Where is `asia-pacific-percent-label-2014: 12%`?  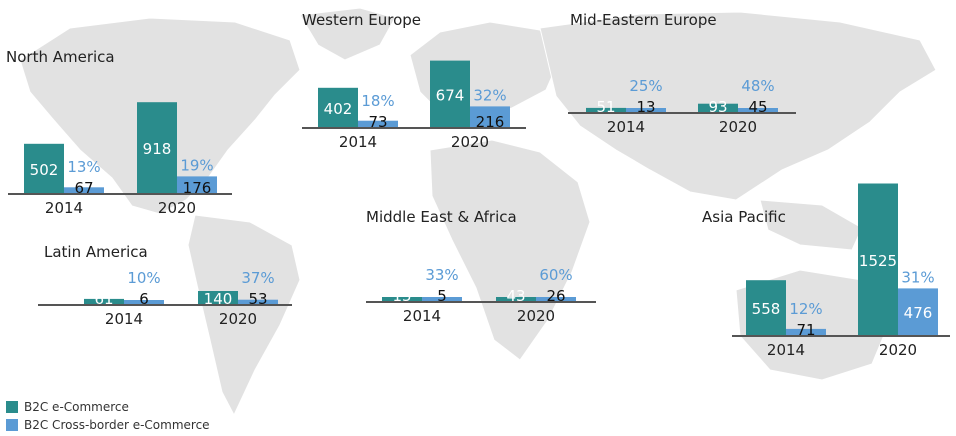
asia-pacific-percent-label-2014: 12% is located at coordinates (805, 309).